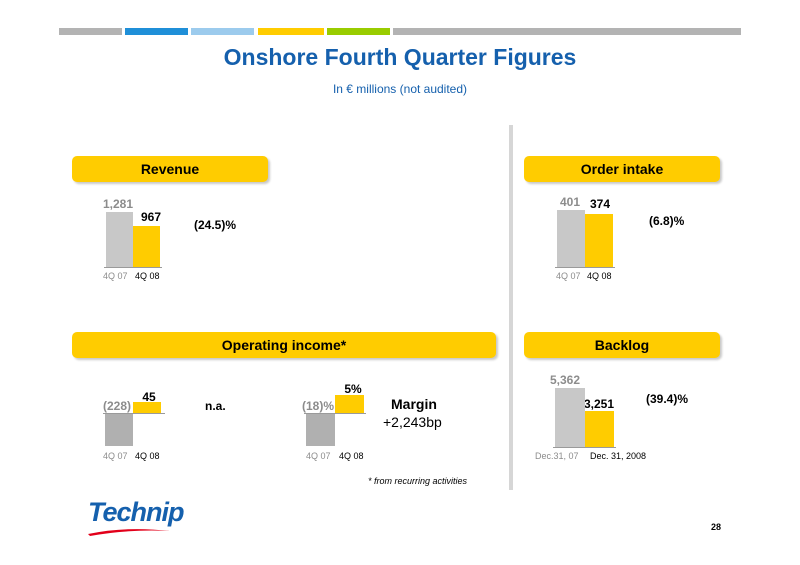 The height and width of the screenshot is (565, 800). Describe the element at coordinates (571, 238) in the screenshot. I see `order-intake-bar-4q07` at that location.